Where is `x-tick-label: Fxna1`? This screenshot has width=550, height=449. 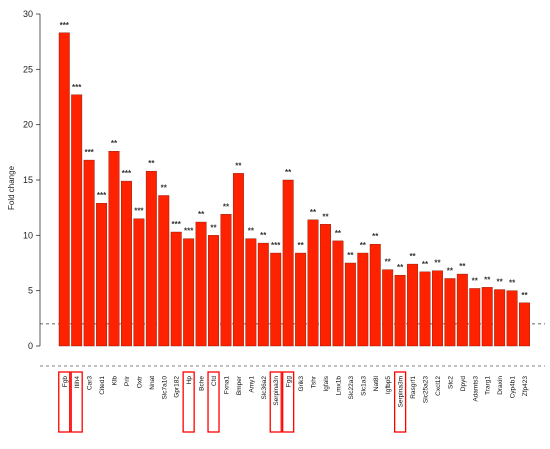 x-tick-label: Fxna1 is located at coordinates (226, 385).